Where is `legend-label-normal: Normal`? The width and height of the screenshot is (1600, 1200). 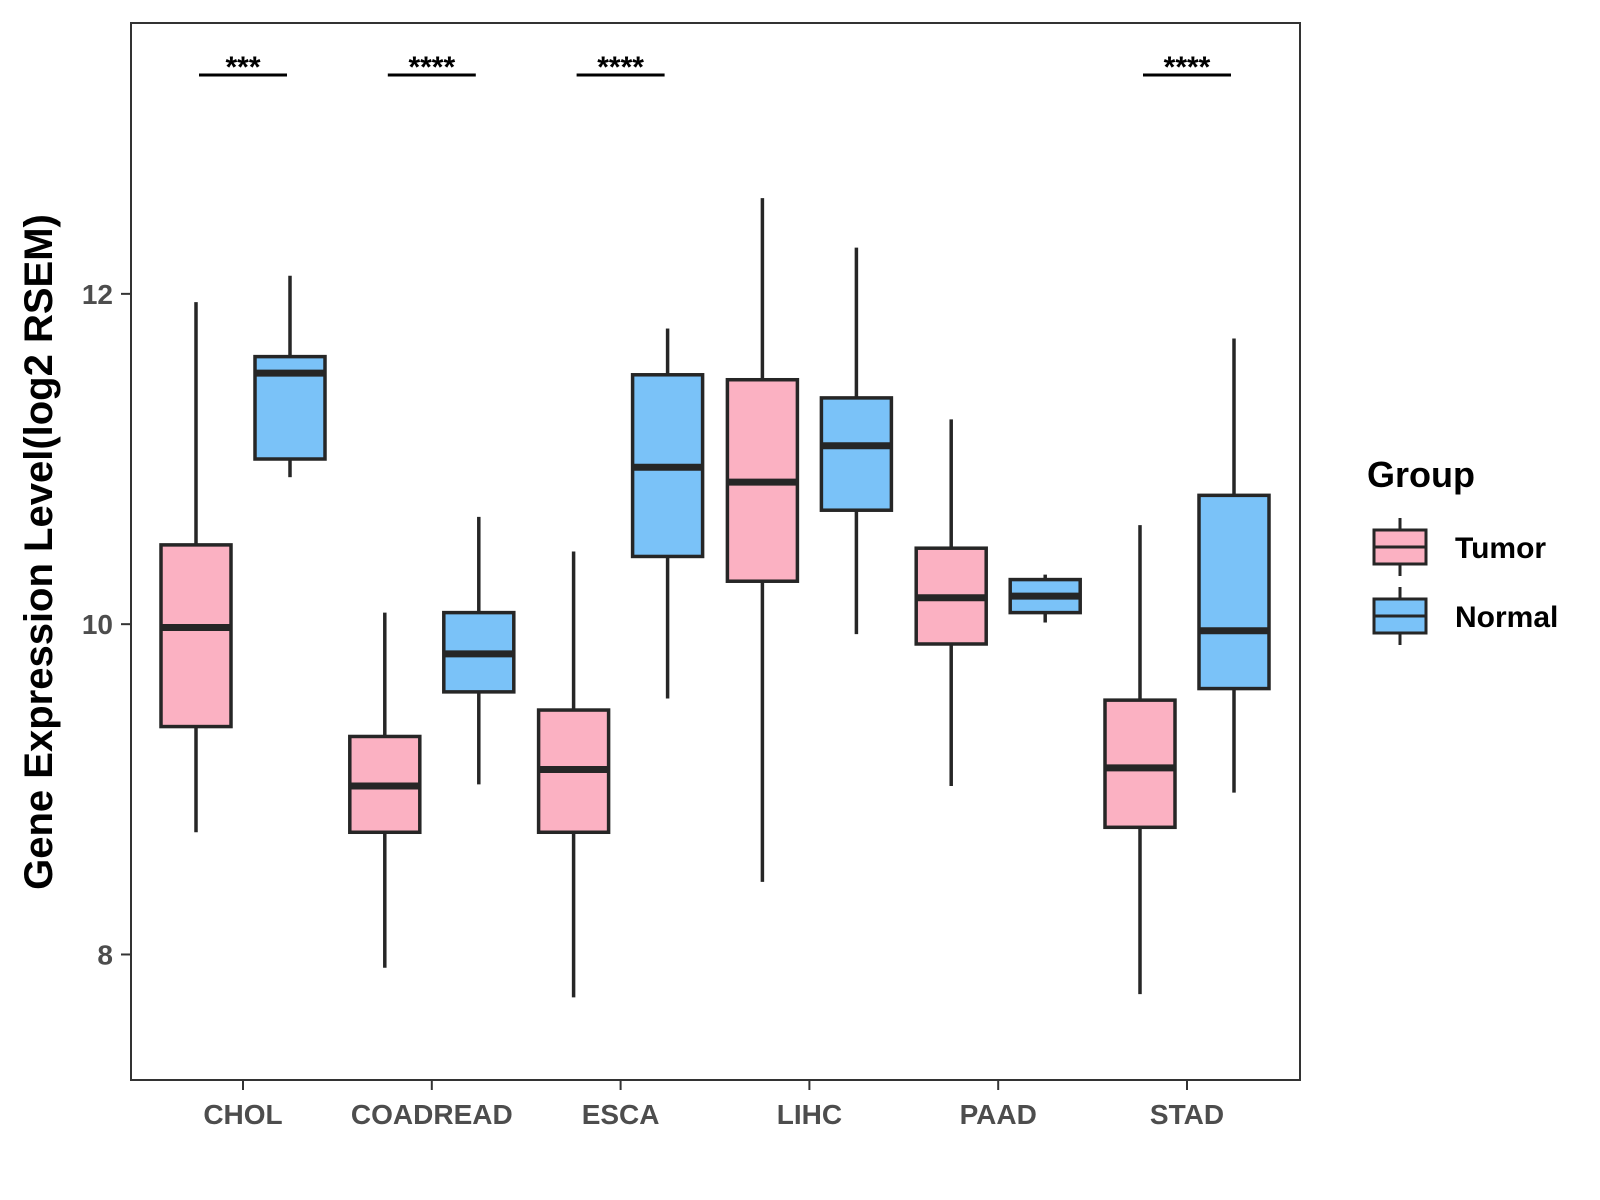
legend-label-normal: Normal is located at coordinates (1506, 617).